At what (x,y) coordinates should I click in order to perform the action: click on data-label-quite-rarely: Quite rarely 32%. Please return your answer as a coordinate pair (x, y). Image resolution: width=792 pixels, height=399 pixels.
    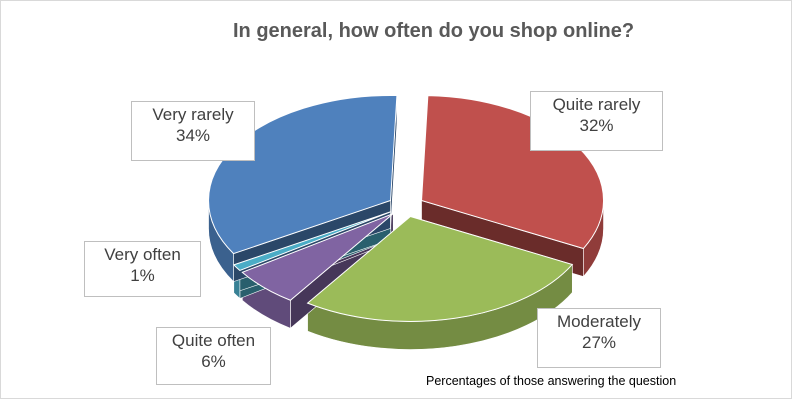
    Looking at the image, I should click on (596, 121).